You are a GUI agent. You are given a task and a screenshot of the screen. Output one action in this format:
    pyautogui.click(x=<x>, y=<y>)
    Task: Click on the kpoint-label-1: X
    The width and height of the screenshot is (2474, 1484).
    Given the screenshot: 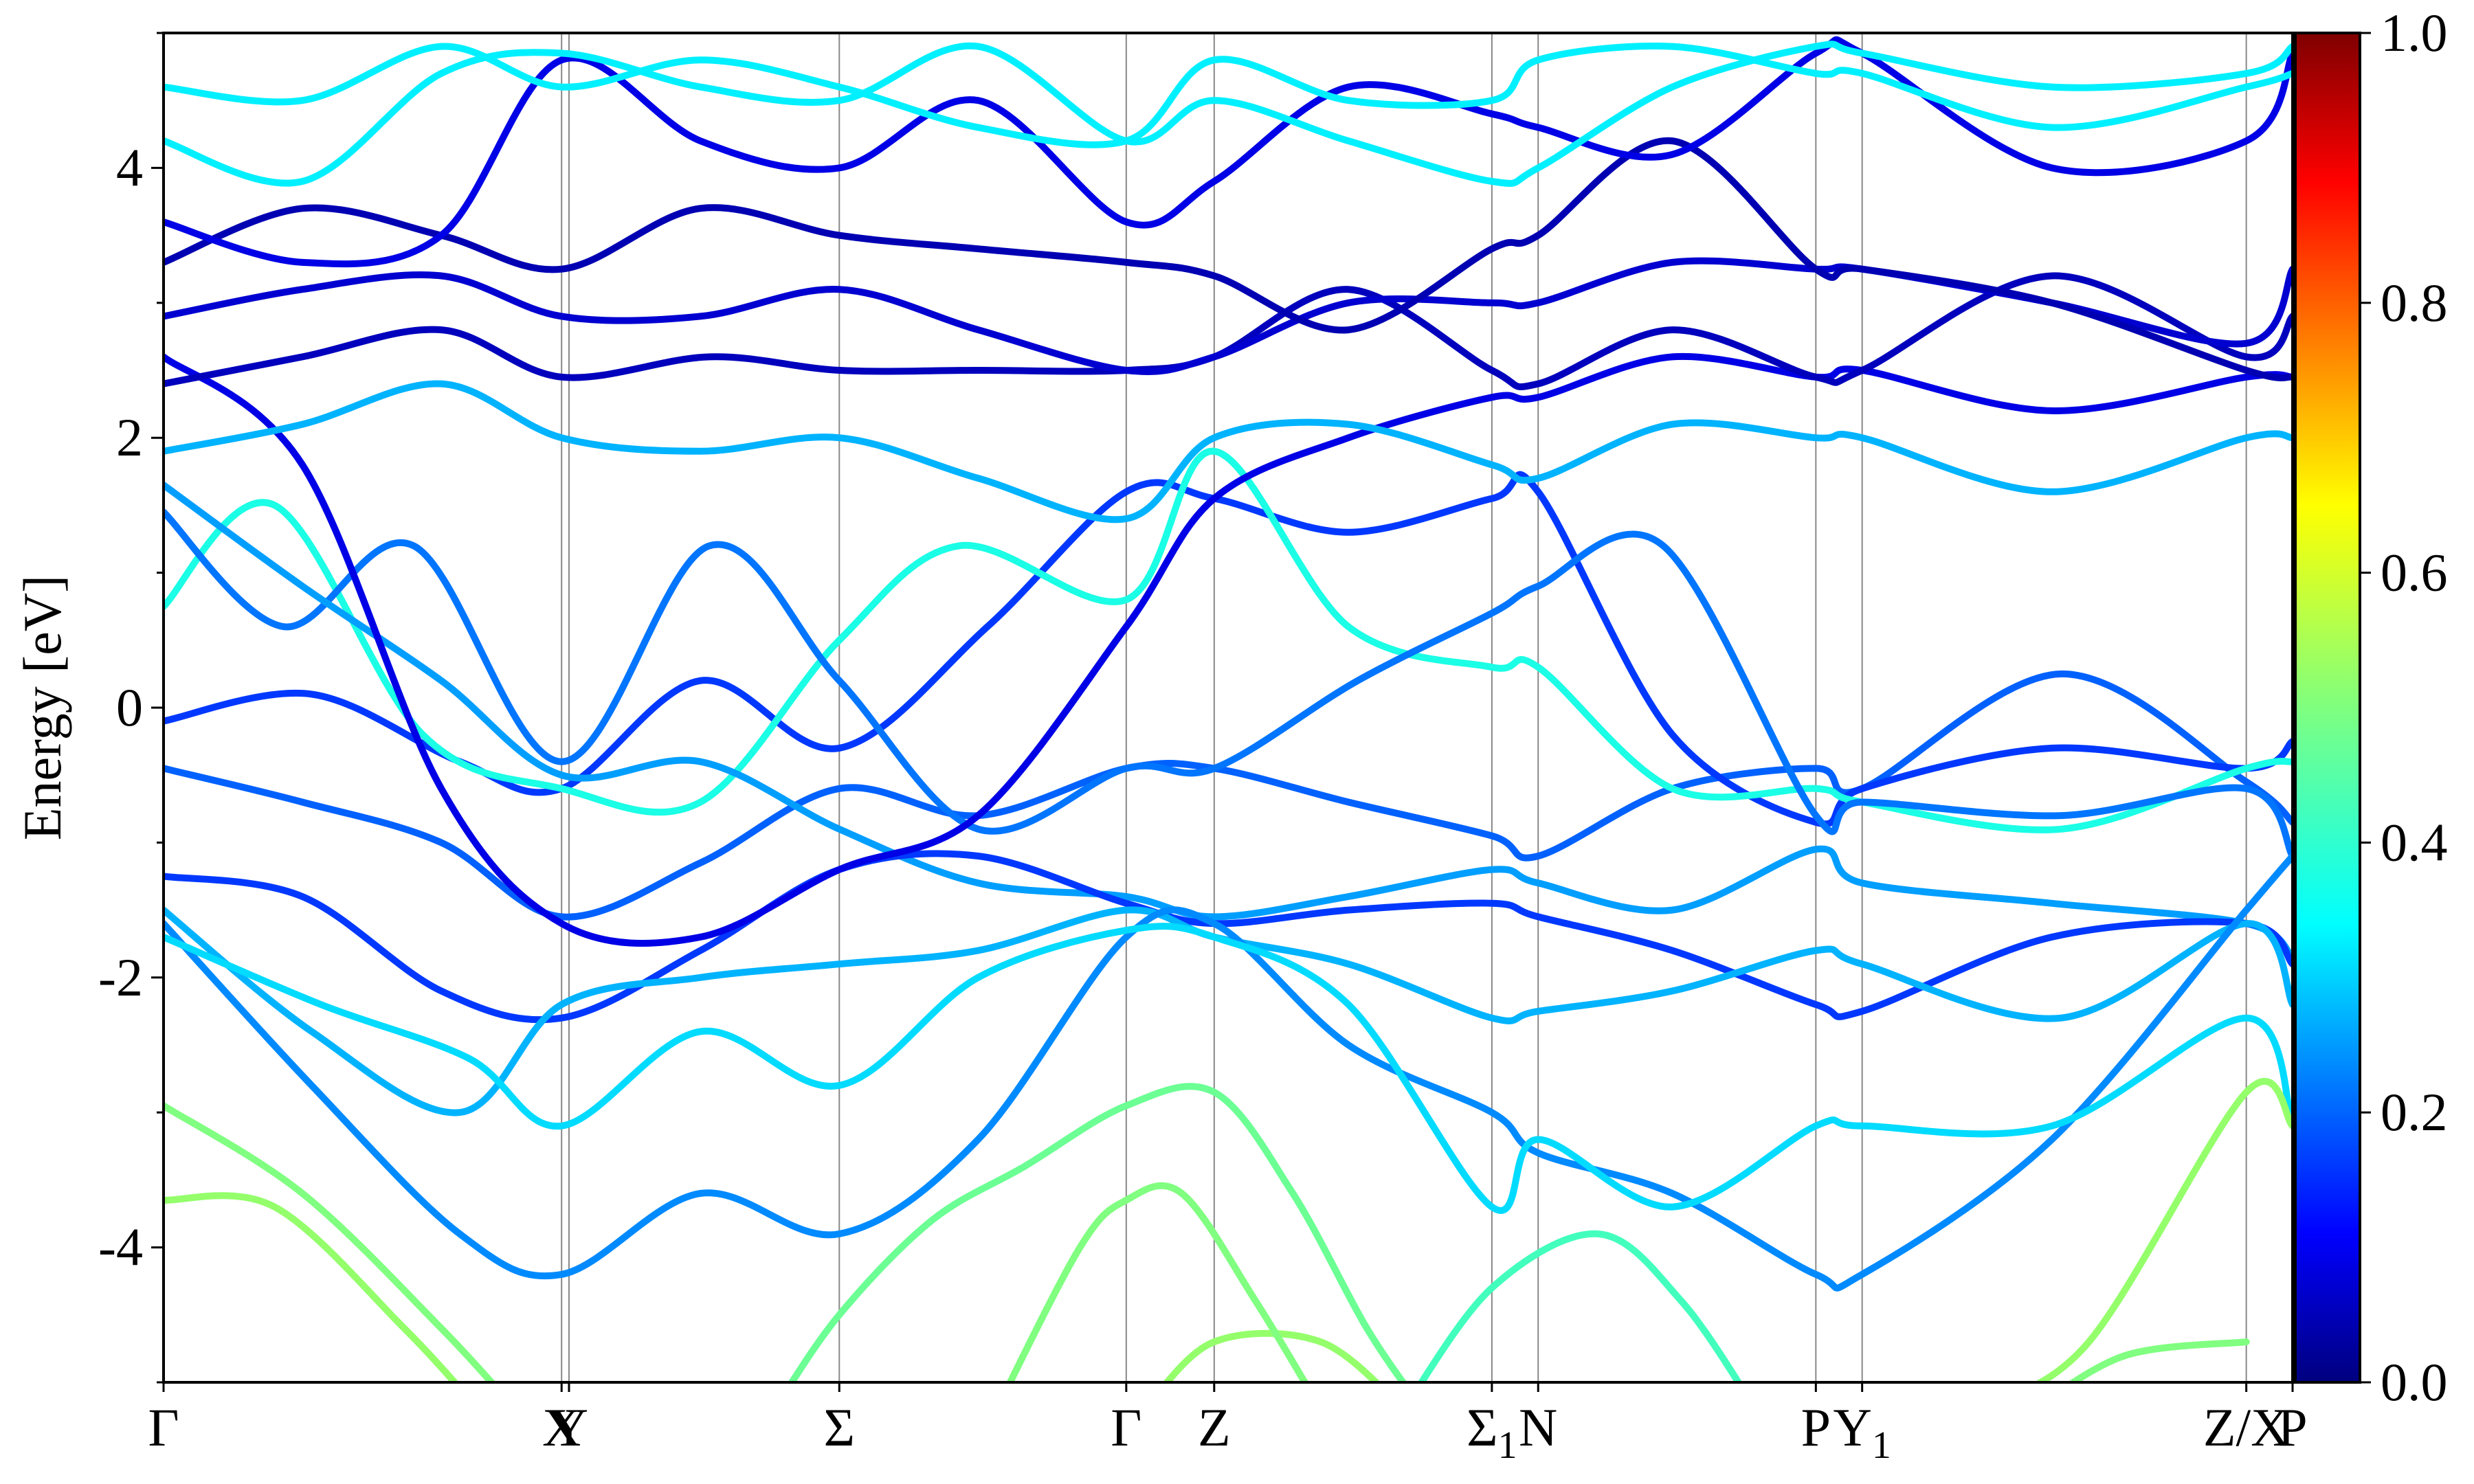 What is the action you would take?
    pyautogui.click(x=561, y=1427)
    